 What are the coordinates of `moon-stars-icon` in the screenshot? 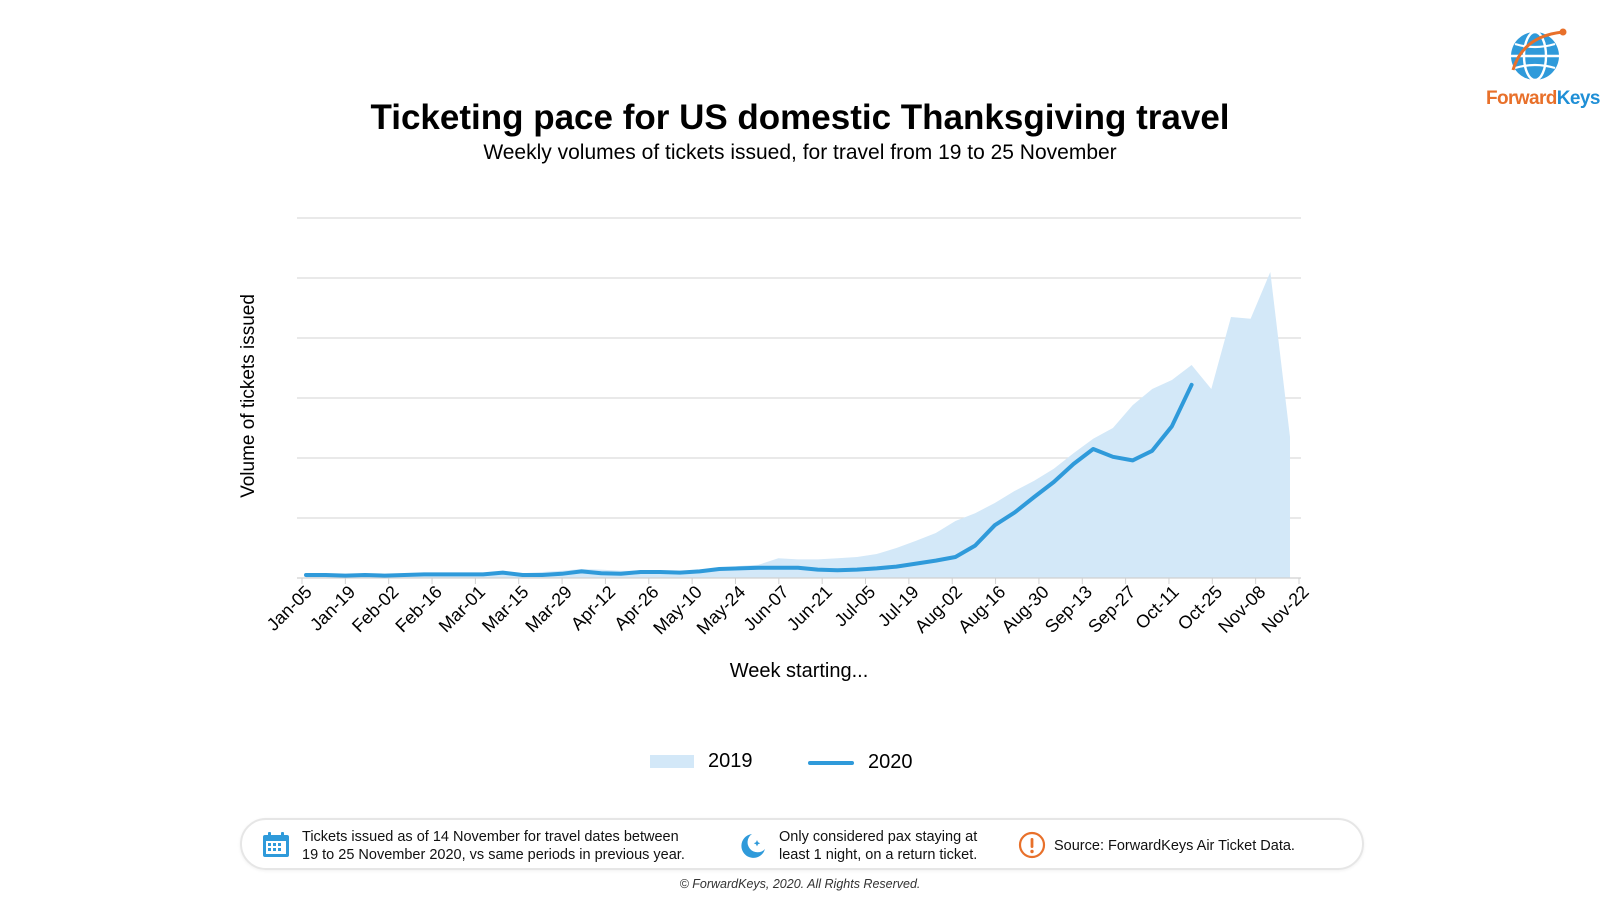 It's located at (753, 846).